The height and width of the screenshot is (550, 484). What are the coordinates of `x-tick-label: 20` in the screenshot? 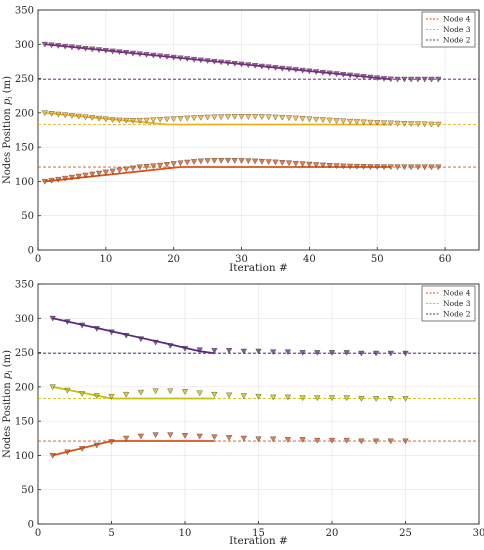 It's located at (173, 259).